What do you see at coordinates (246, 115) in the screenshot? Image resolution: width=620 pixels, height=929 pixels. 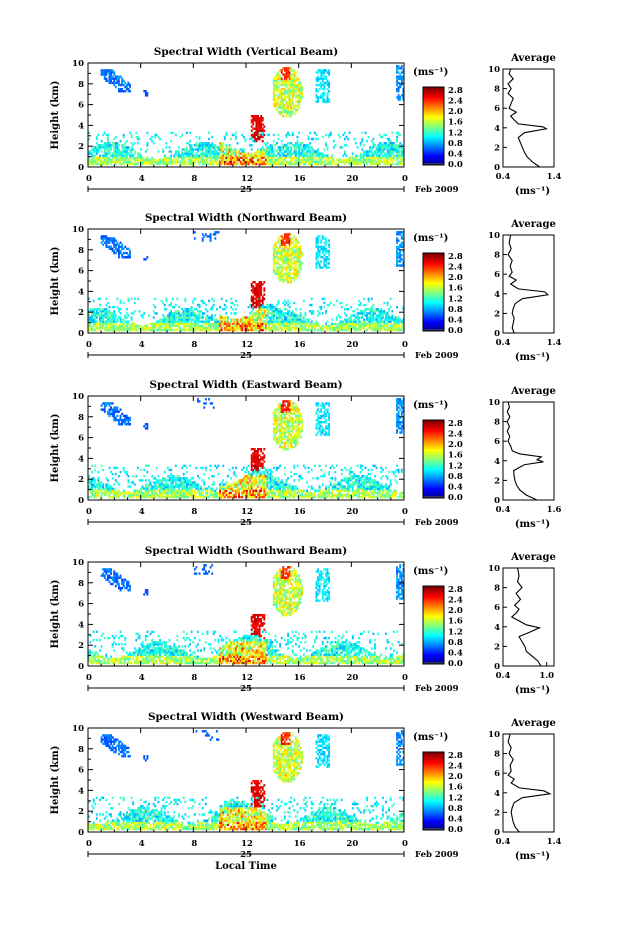 I see `heatmap-cells` at bounding box center [246, 115].